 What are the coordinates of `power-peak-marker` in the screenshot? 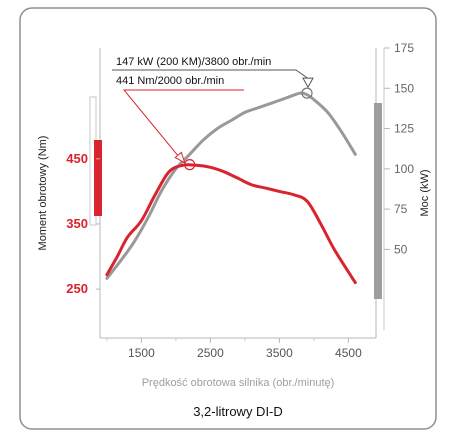 It's located at (307, 93).